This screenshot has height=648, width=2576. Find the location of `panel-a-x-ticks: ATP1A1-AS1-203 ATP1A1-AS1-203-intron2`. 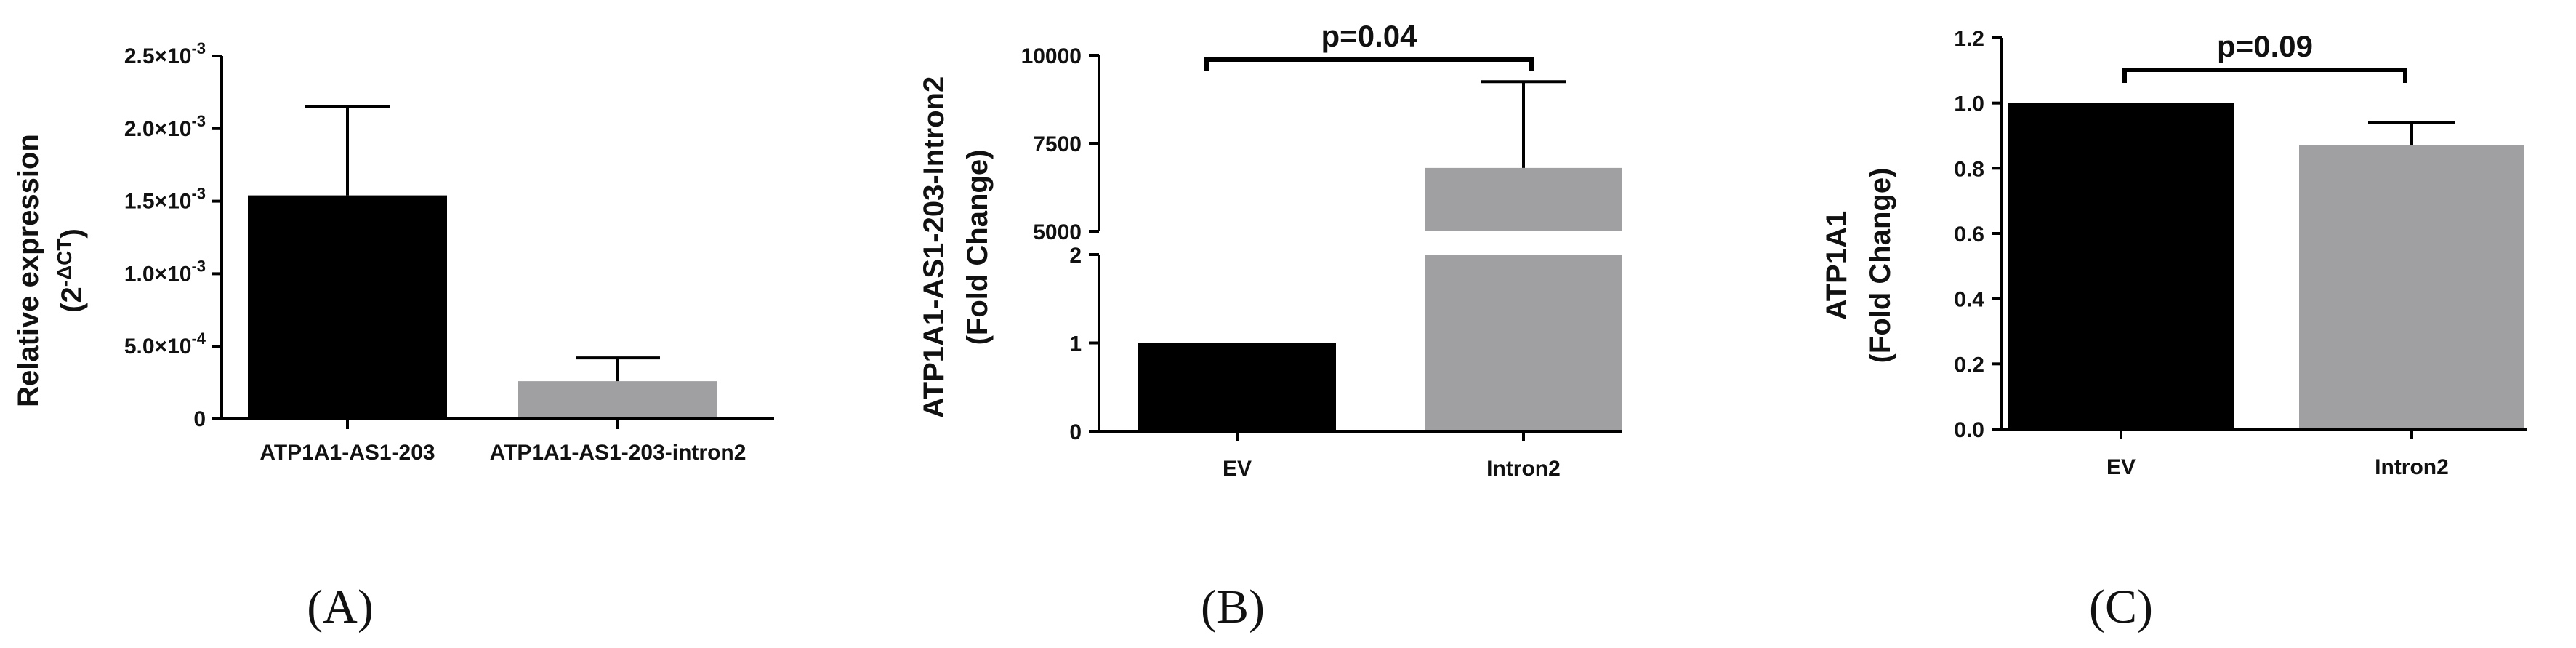

panel-a-x-ticks: ATP1A1-AS1-203 ATP1A1-AS1-203-intron2 is located at coordinates (502, 442).